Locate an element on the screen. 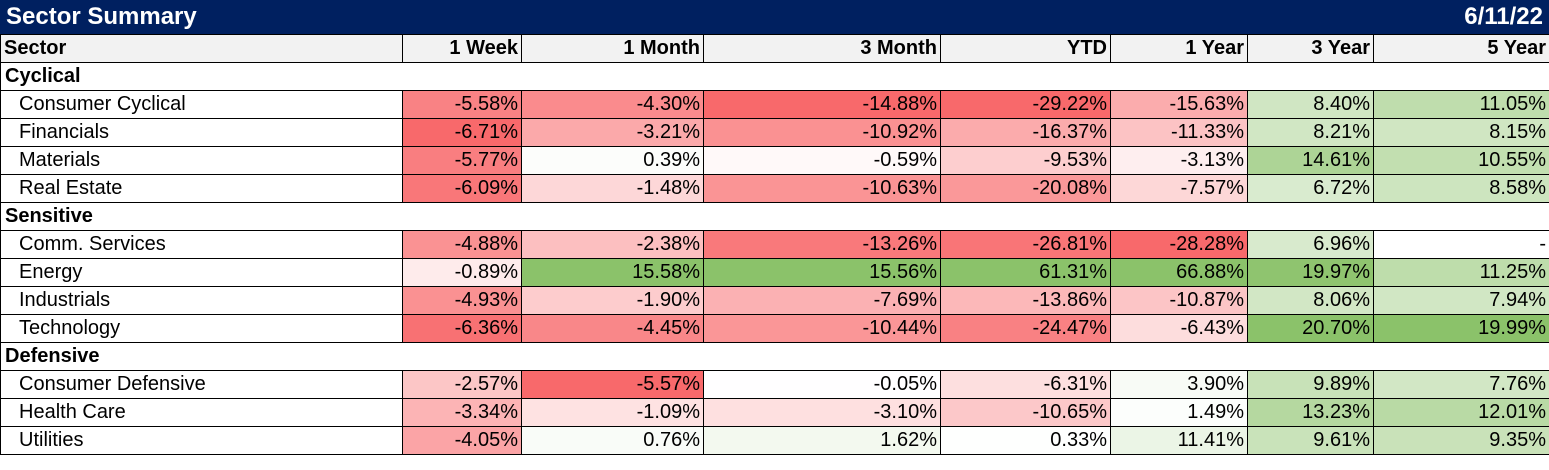 The height and width of the screenshot is (470, 1549). value-cell: -6.71% is located at coordinates (462, 132).